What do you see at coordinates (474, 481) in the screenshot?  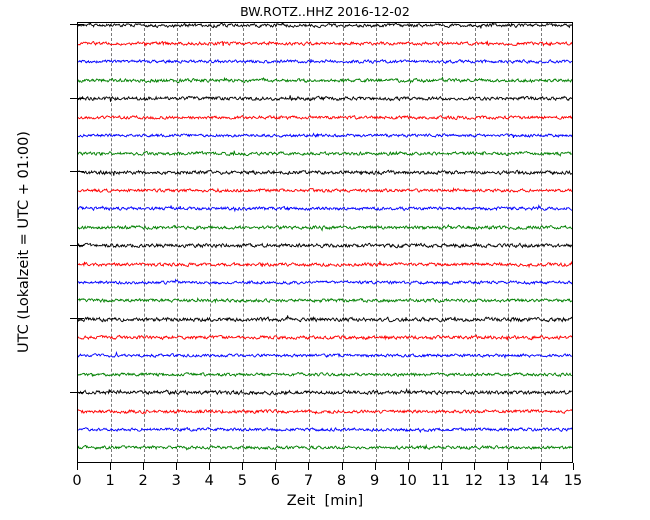 I see `x-axis-tick-label: 12` at bounding box center [474, 481].